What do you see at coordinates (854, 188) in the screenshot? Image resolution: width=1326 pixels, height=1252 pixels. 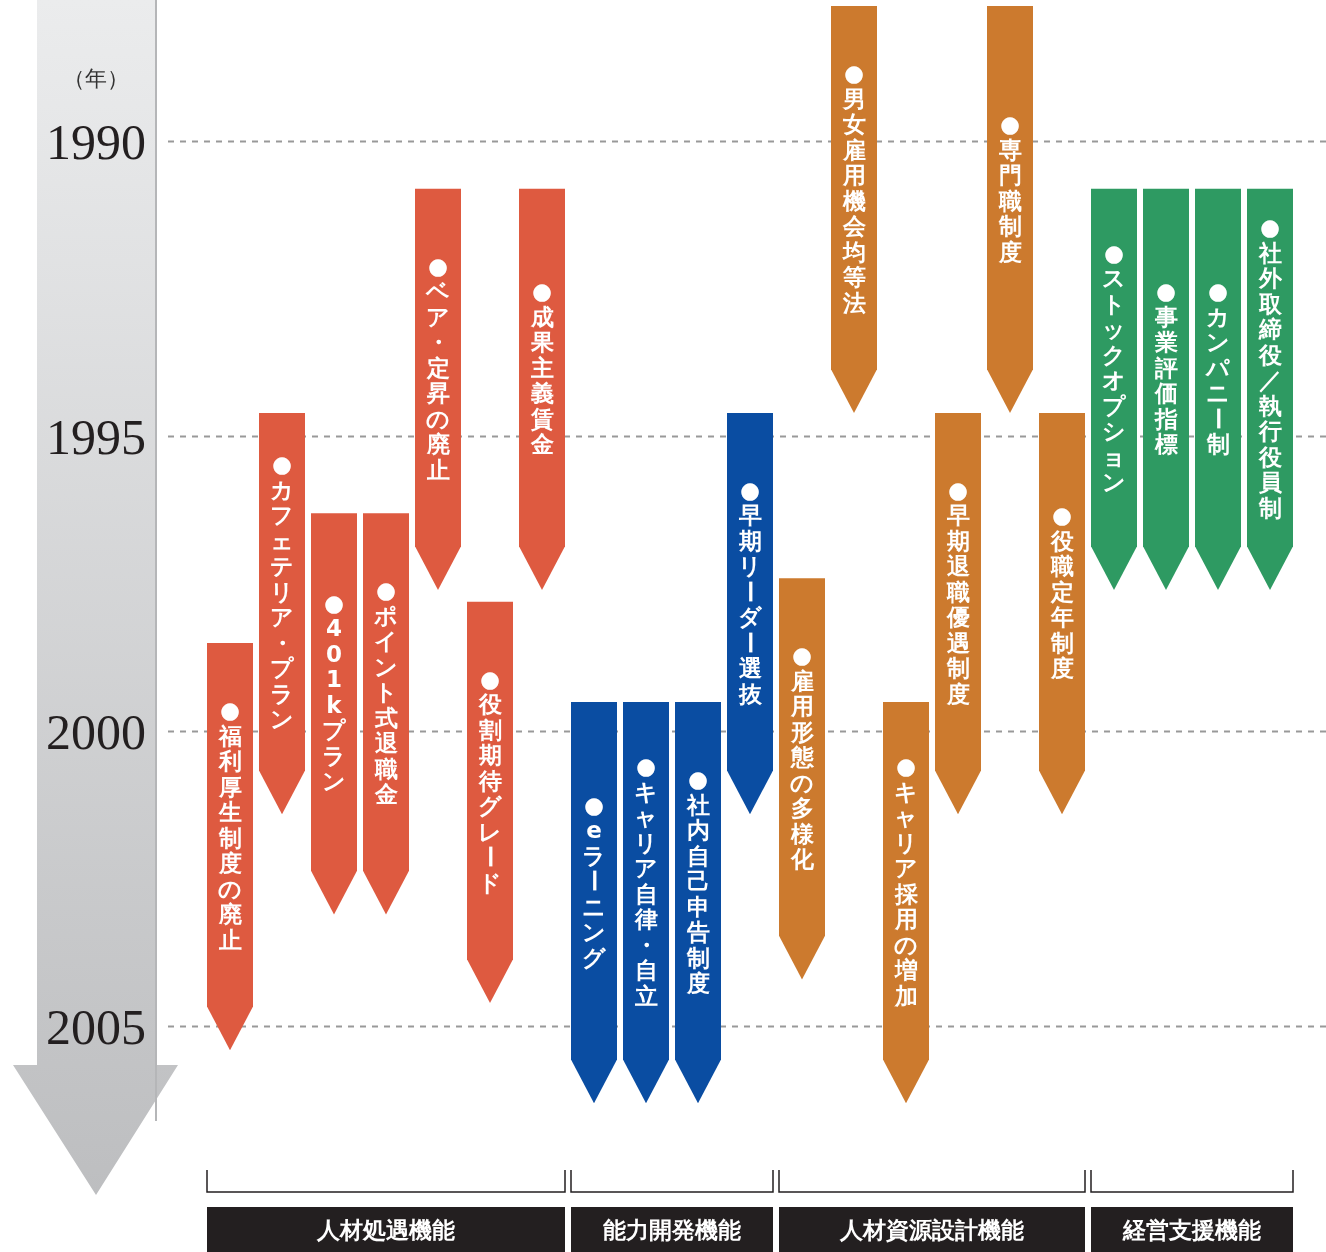 I see `category-label: ●男女雇用機会均等法` at bounding box center [854, 188].